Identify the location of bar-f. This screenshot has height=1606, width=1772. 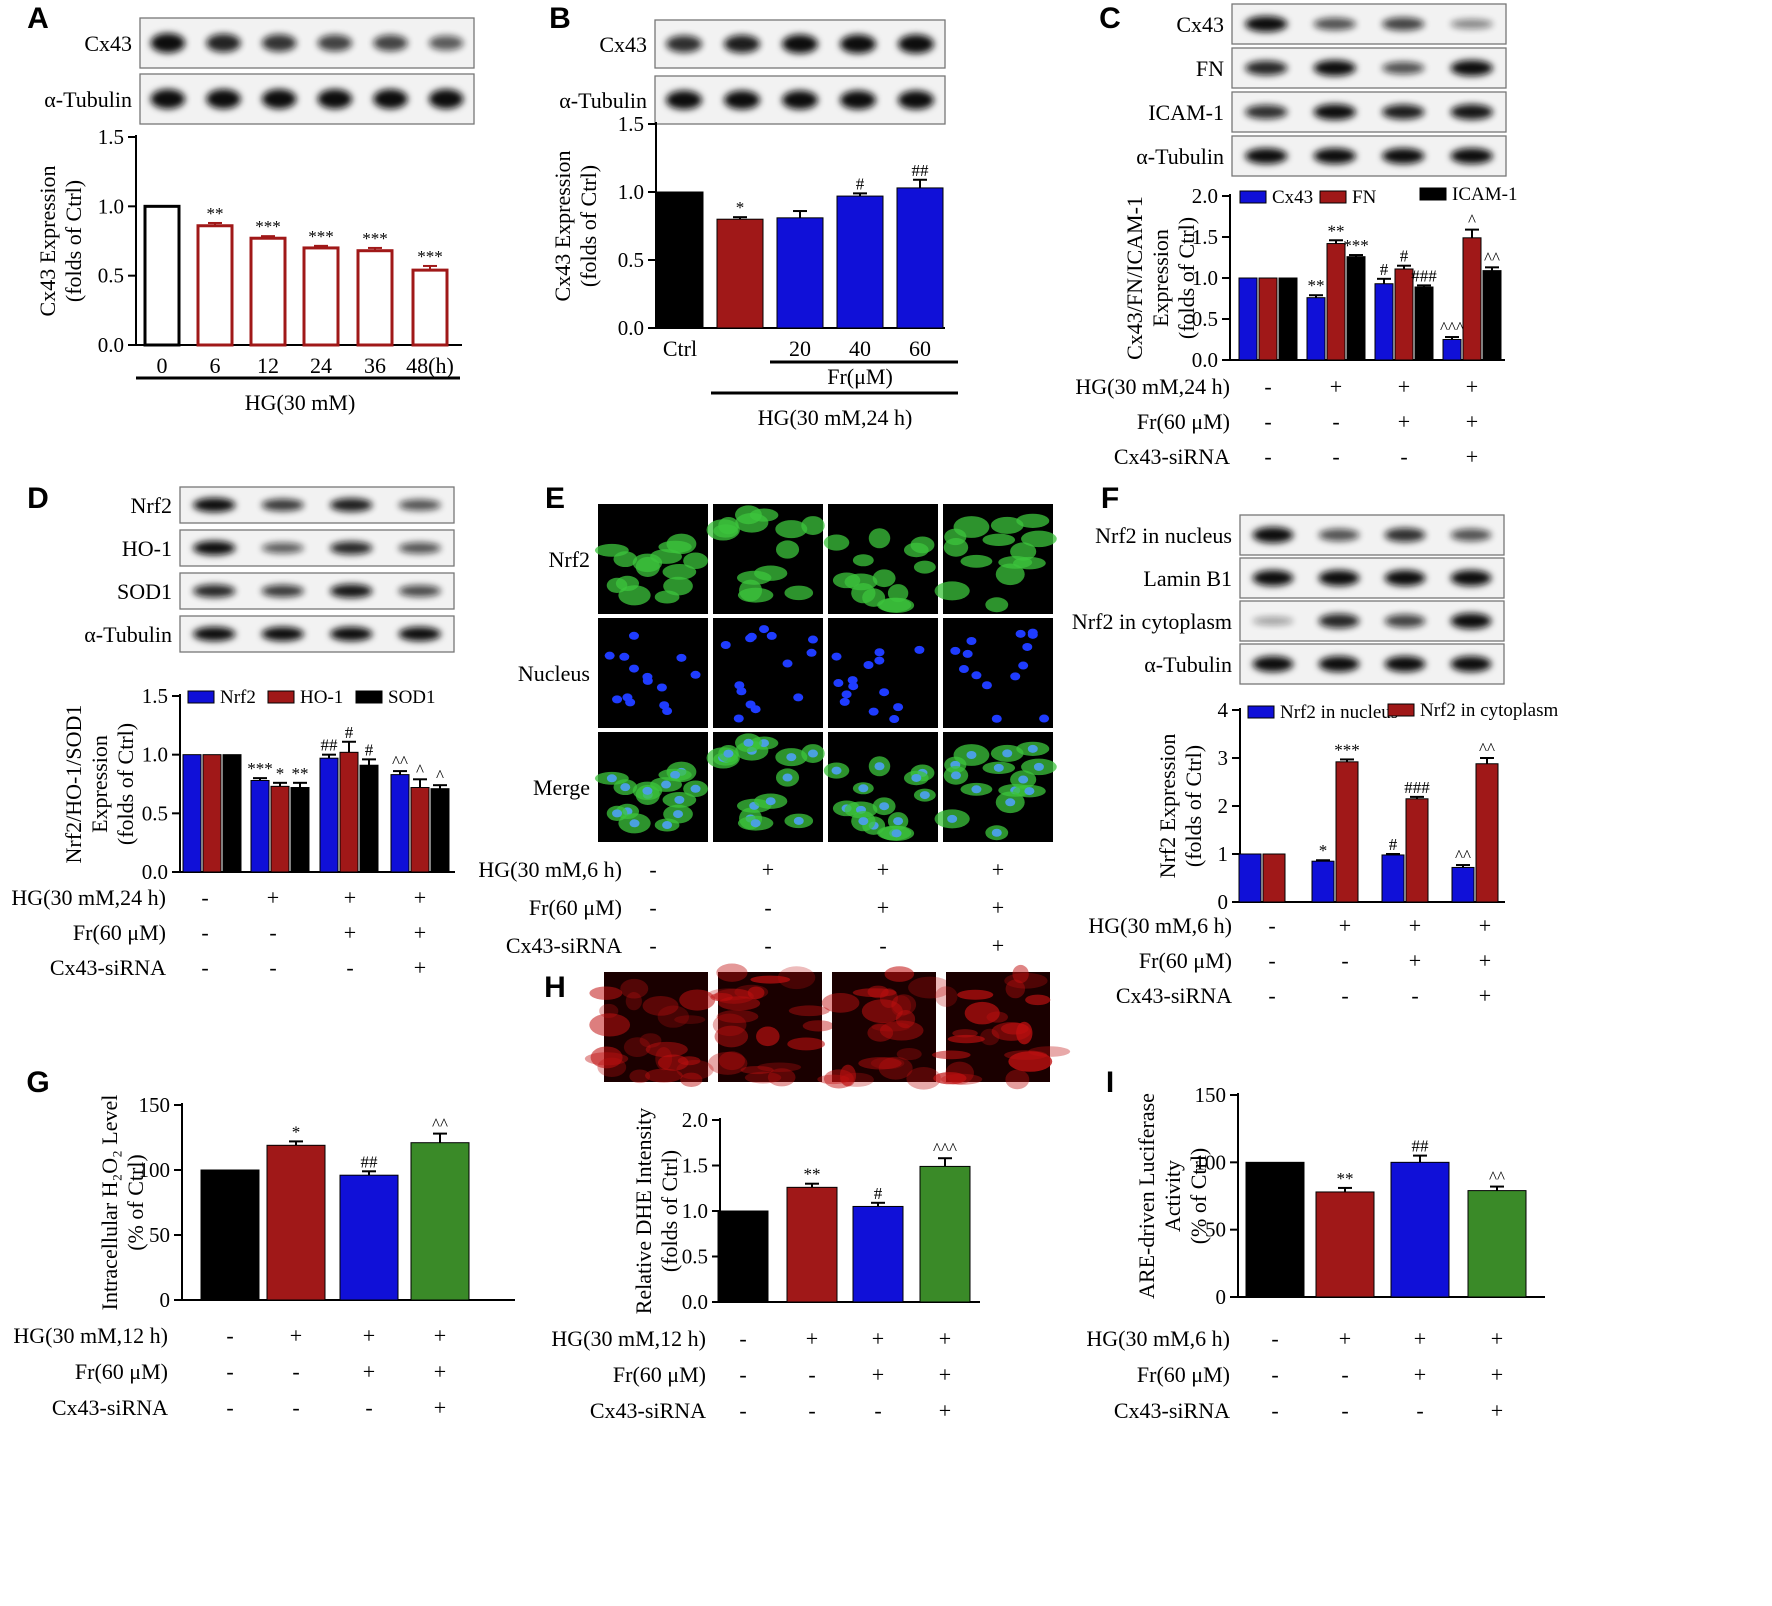
(1250, 878).